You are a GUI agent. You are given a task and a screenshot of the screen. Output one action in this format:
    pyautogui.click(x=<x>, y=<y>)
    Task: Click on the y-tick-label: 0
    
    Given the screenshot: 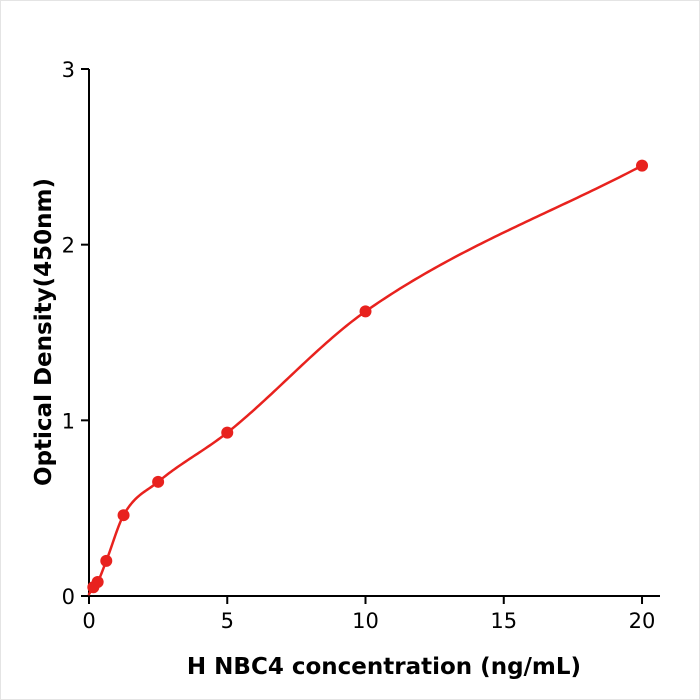 What is the action you would take?
    pyautogui.click(x=68, y=597)
    